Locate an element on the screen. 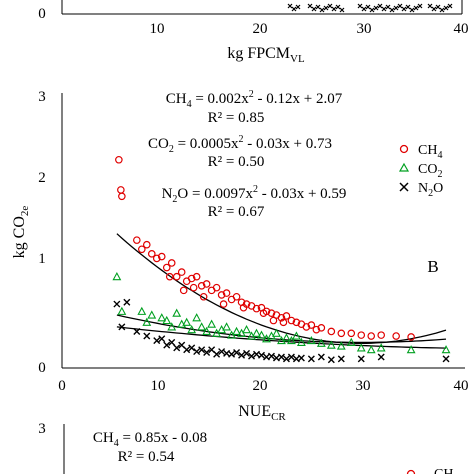  co2-equation: CO2 = 0.0005x2 - 0.03x + 0.73 is located at coordinates (240, 144).